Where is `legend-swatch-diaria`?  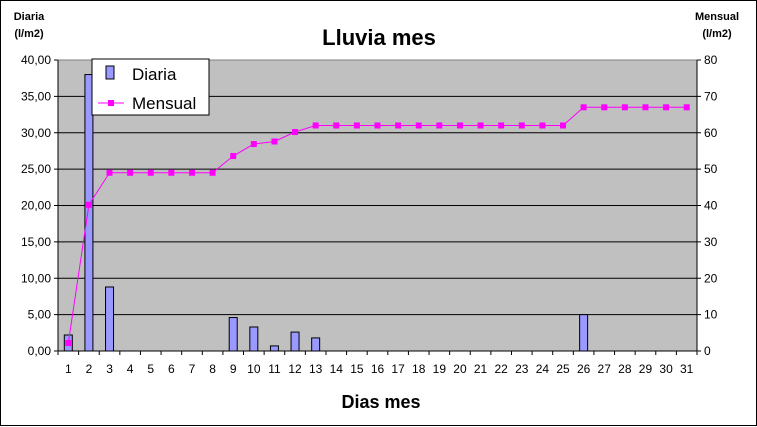
legend-swatch-diaria is located at coordinates (110, 72).